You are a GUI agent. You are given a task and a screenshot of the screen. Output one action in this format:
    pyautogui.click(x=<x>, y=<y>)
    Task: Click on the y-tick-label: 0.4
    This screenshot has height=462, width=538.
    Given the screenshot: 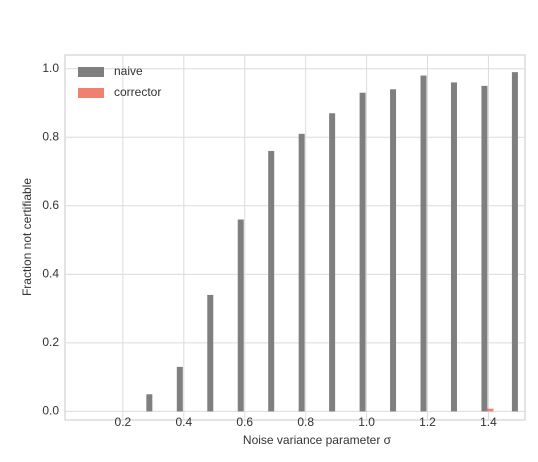 What is the action you would take?
    pyautogui.click(x=50, y=274)
    